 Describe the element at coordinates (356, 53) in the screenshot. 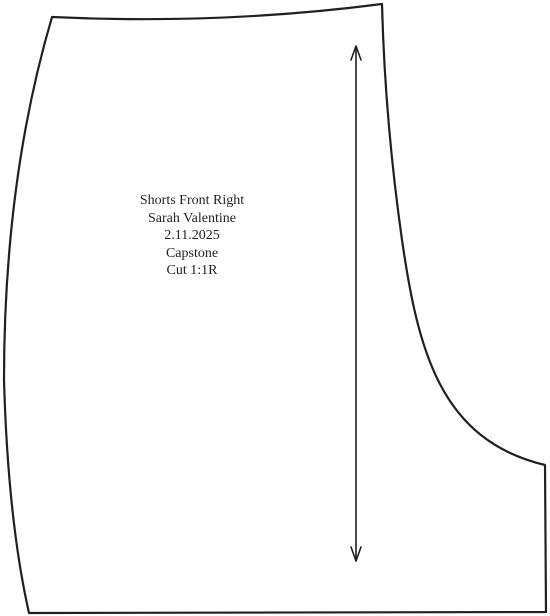

I see `grainline-arrowhead-top` at that location.